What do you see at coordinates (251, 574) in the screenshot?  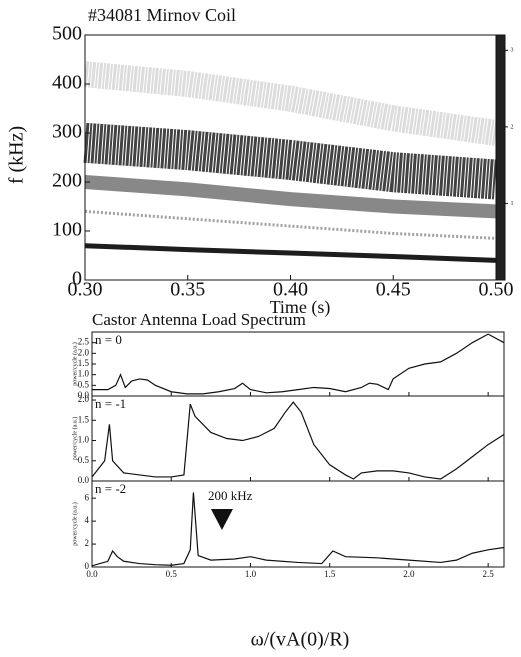 I see `x-tick-label: 1.0` at bounding box center [251, 574].